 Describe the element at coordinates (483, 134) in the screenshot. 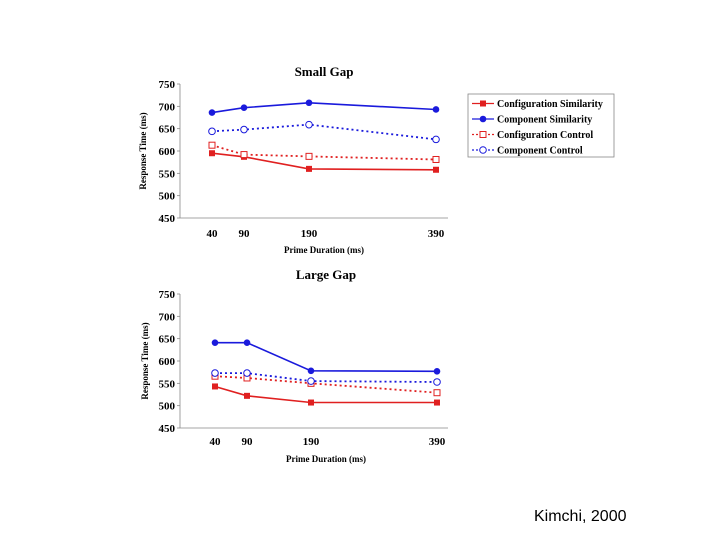

I see `legend-marker-configuration-control` at that location.